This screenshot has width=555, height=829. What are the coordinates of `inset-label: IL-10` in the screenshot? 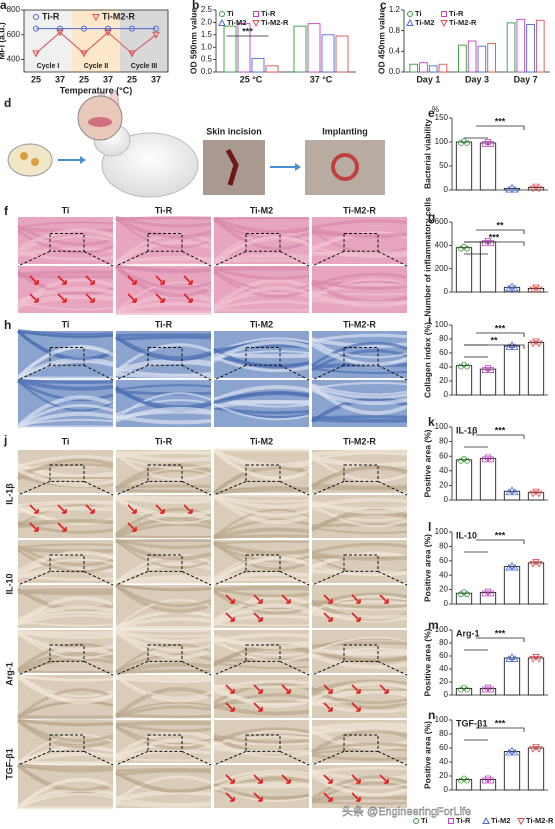 It's located at (466, 535).